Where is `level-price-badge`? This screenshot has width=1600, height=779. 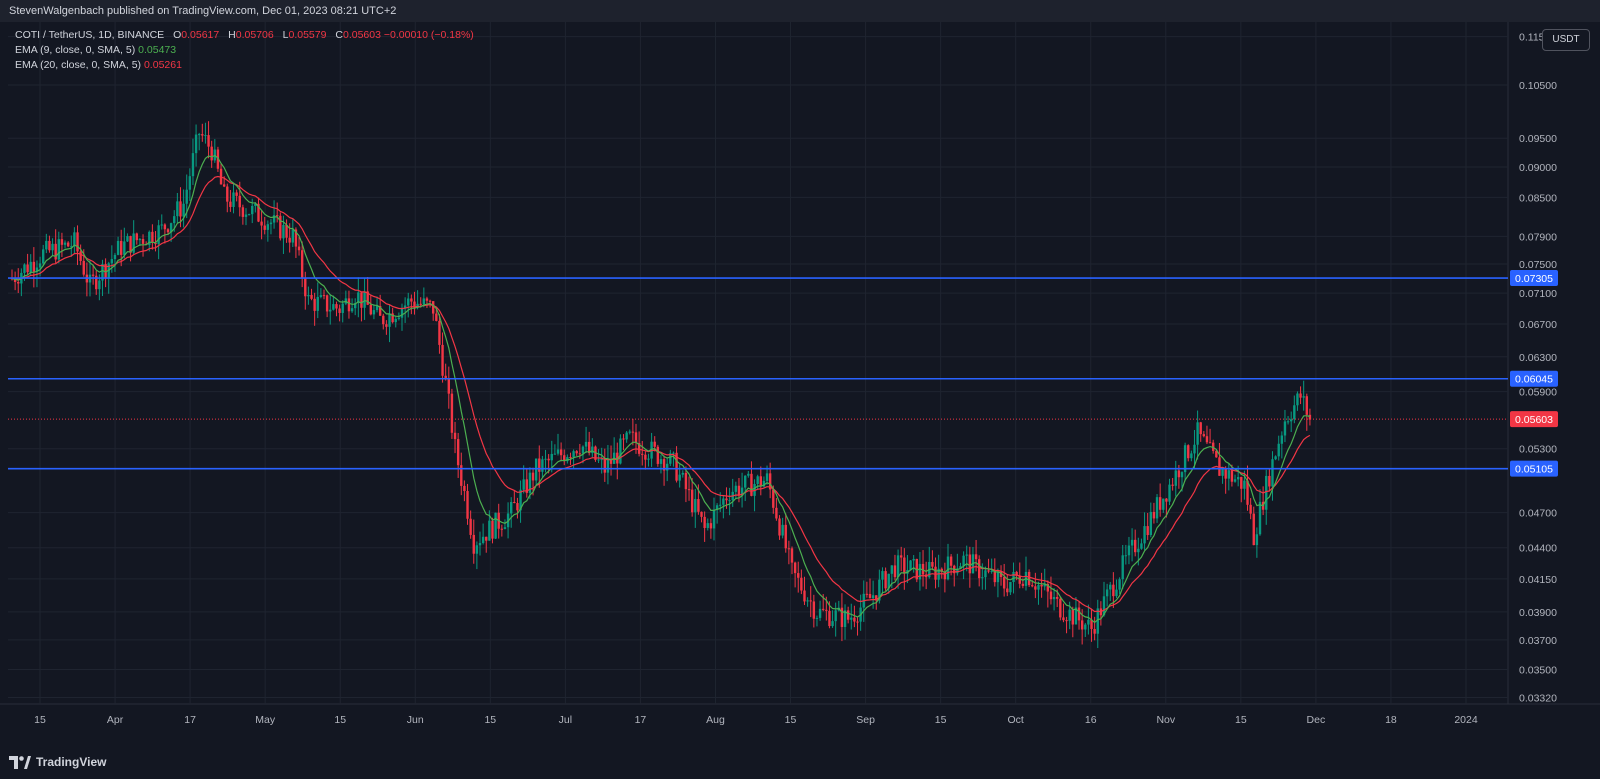 level-price-badge is located at coordinates (1534, 278).